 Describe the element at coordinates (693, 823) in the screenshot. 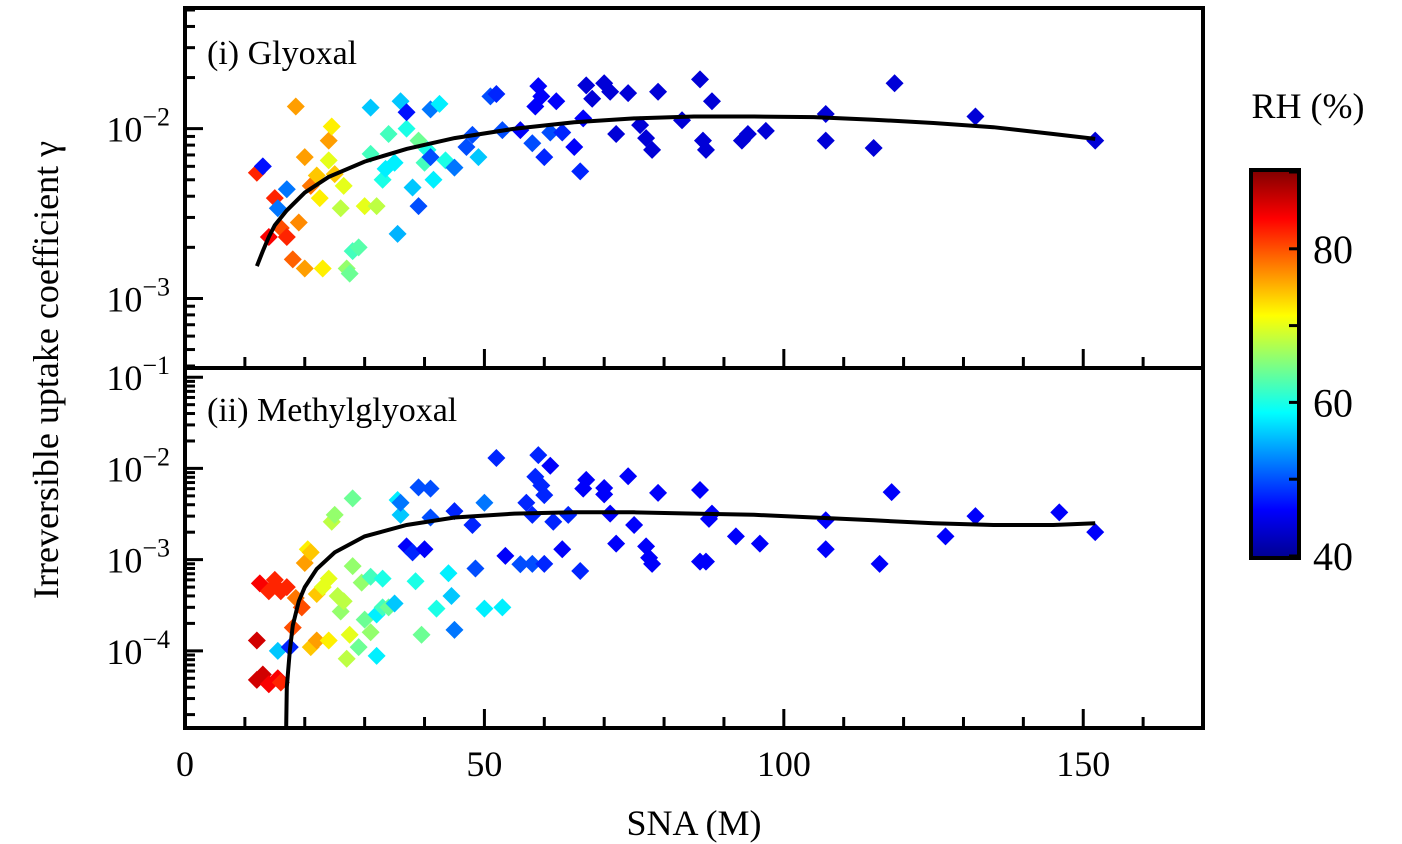

I see `x-axis-label: SNA (M)` at that location.